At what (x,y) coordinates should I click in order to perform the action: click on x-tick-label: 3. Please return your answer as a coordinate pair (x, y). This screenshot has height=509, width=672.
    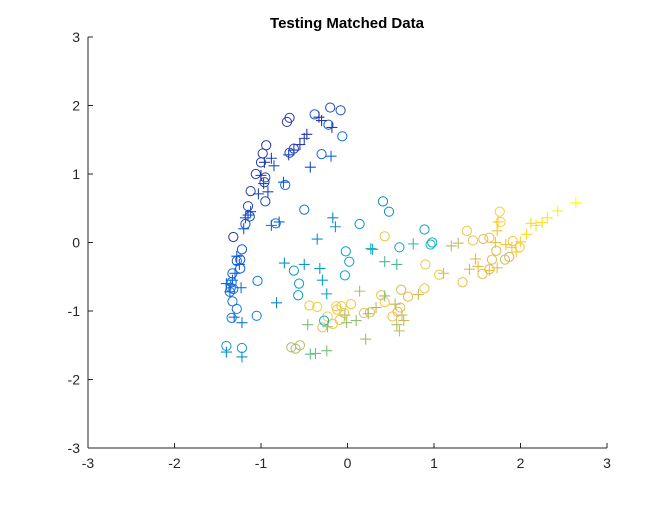
    Looking at the image, I should click on (607, 463).